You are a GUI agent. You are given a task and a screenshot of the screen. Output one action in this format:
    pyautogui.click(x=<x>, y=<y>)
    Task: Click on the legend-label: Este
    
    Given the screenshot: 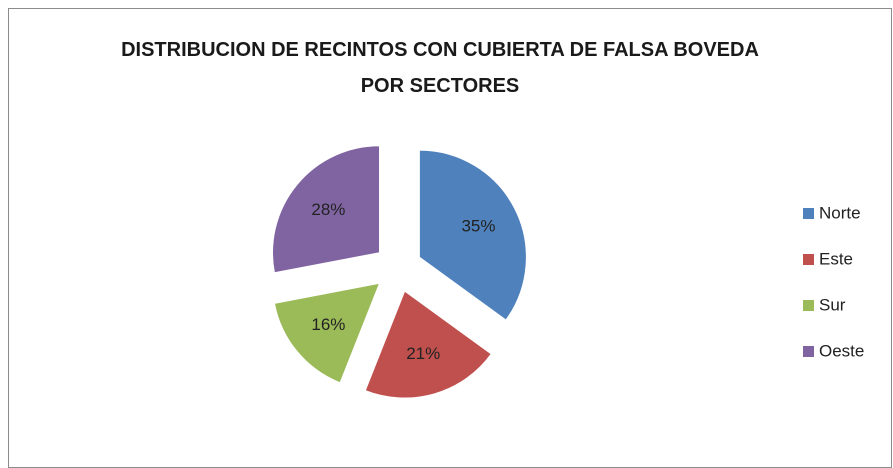 What is the action you would take?
    pyautogui.click(x=836, y=258)
    